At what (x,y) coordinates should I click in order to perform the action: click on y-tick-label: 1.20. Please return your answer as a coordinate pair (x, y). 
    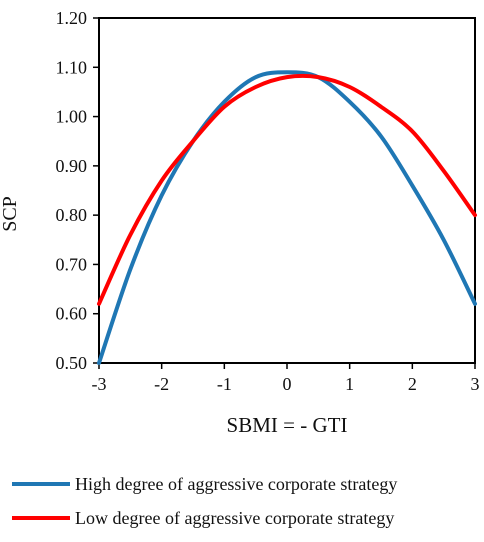
    Looking at the image, I should click on (72, 18).